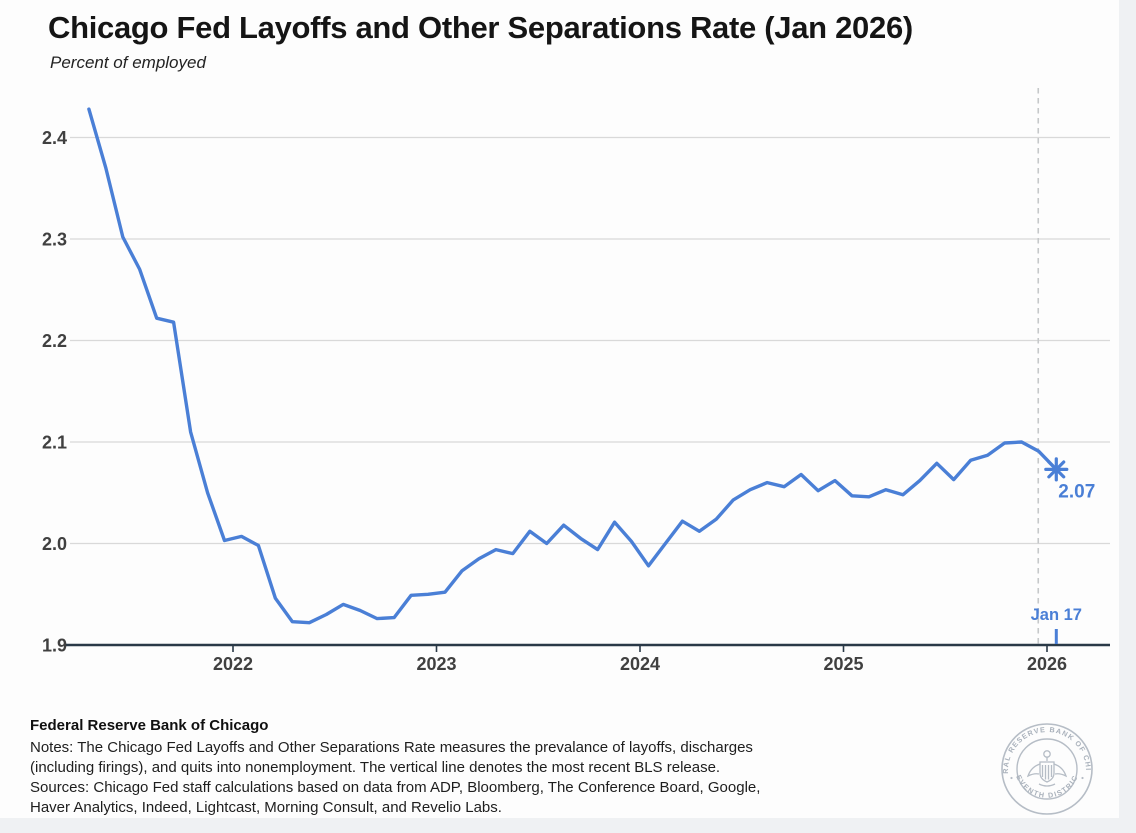  What do you see at coordinates (54, 138) in the screenshot?
I see `y-tick-label-2.4: 2.4` at bounding box center [54, 138].